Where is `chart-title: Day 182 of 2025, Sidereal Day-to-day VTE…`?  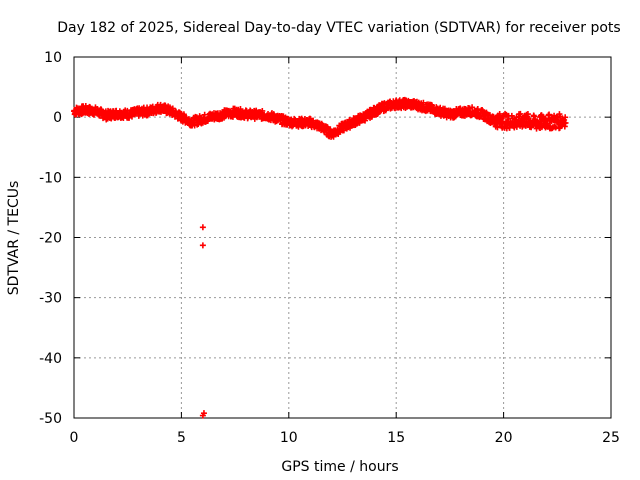
chart-title: Day 182 of 2025, Sidereal Day-to-day VTE… is located at coordinates (338, 28).